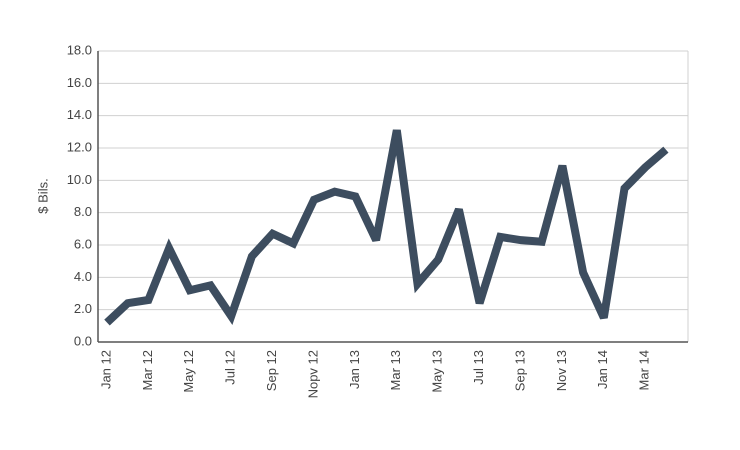  Describe the element at coordinates (395, 370) in the screenshot. I see `x-tick-label: Mar 13` at that location.